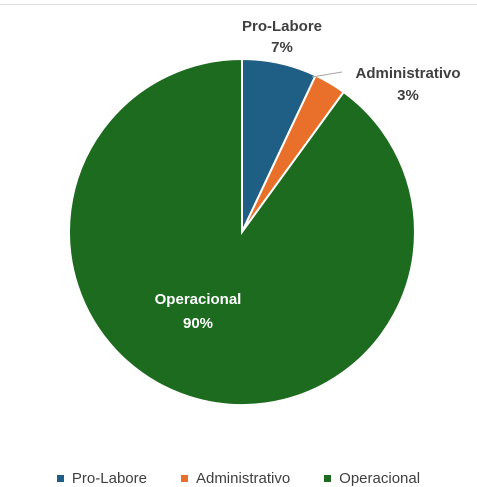 The height and width of the screenshot is (487, 477). Describe the element at coordinates (198, 299) in the screenshot. I see `slice-label-operacional: Operacional` at that location.